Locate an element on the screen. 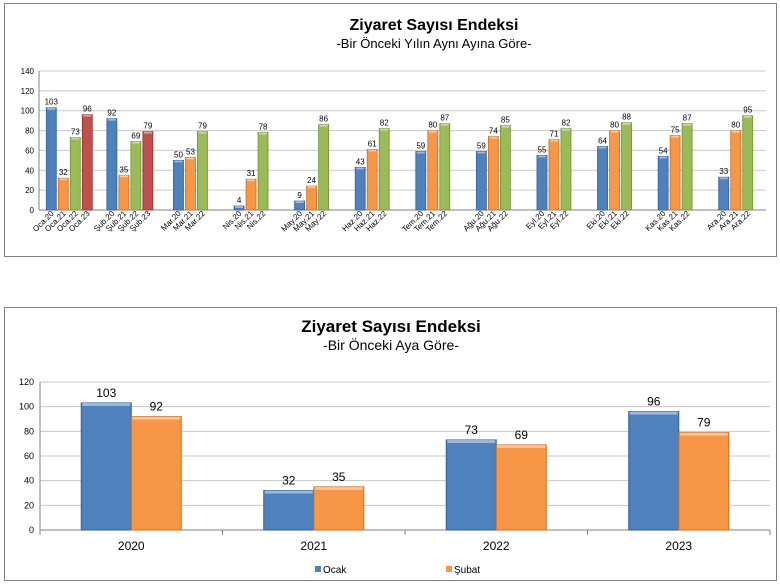  data-label: 55 is located at coordinates (542, 149).